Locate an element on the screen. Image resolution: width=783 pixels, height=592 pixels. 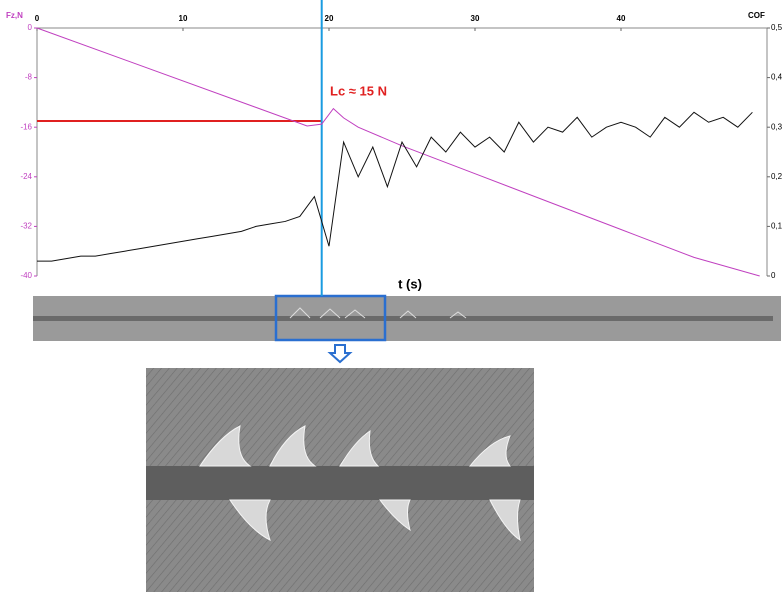
x-tick-label: 30 is located at coordinates (475, 18).